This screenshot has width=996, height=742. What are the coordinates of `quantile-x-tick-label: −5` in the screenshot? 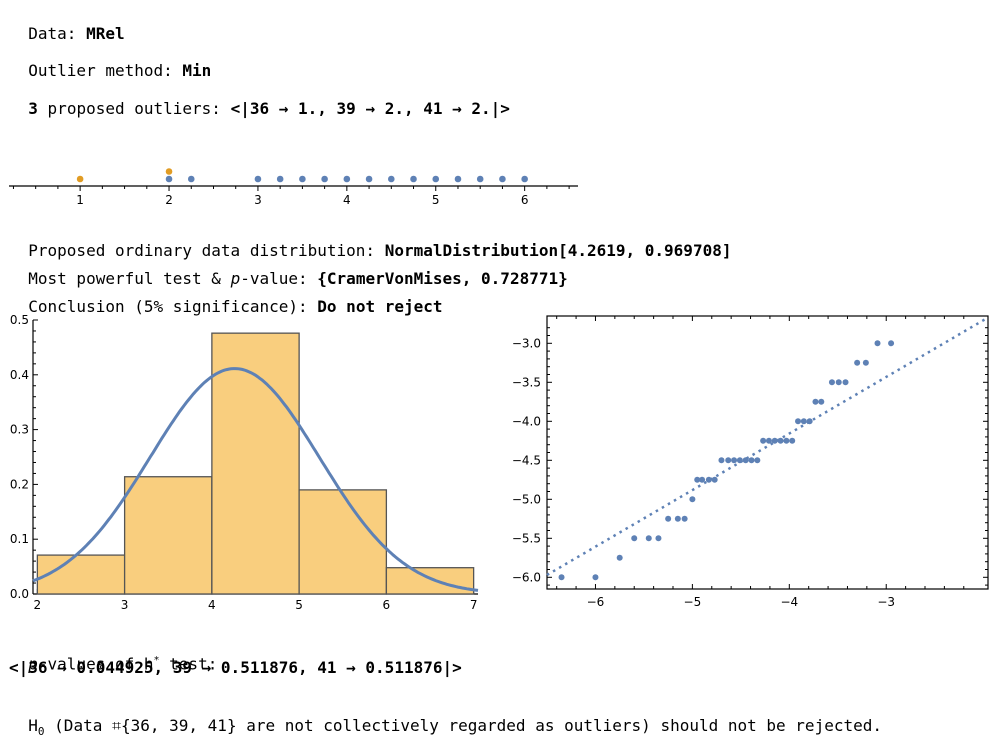 It's located at (693, 602).